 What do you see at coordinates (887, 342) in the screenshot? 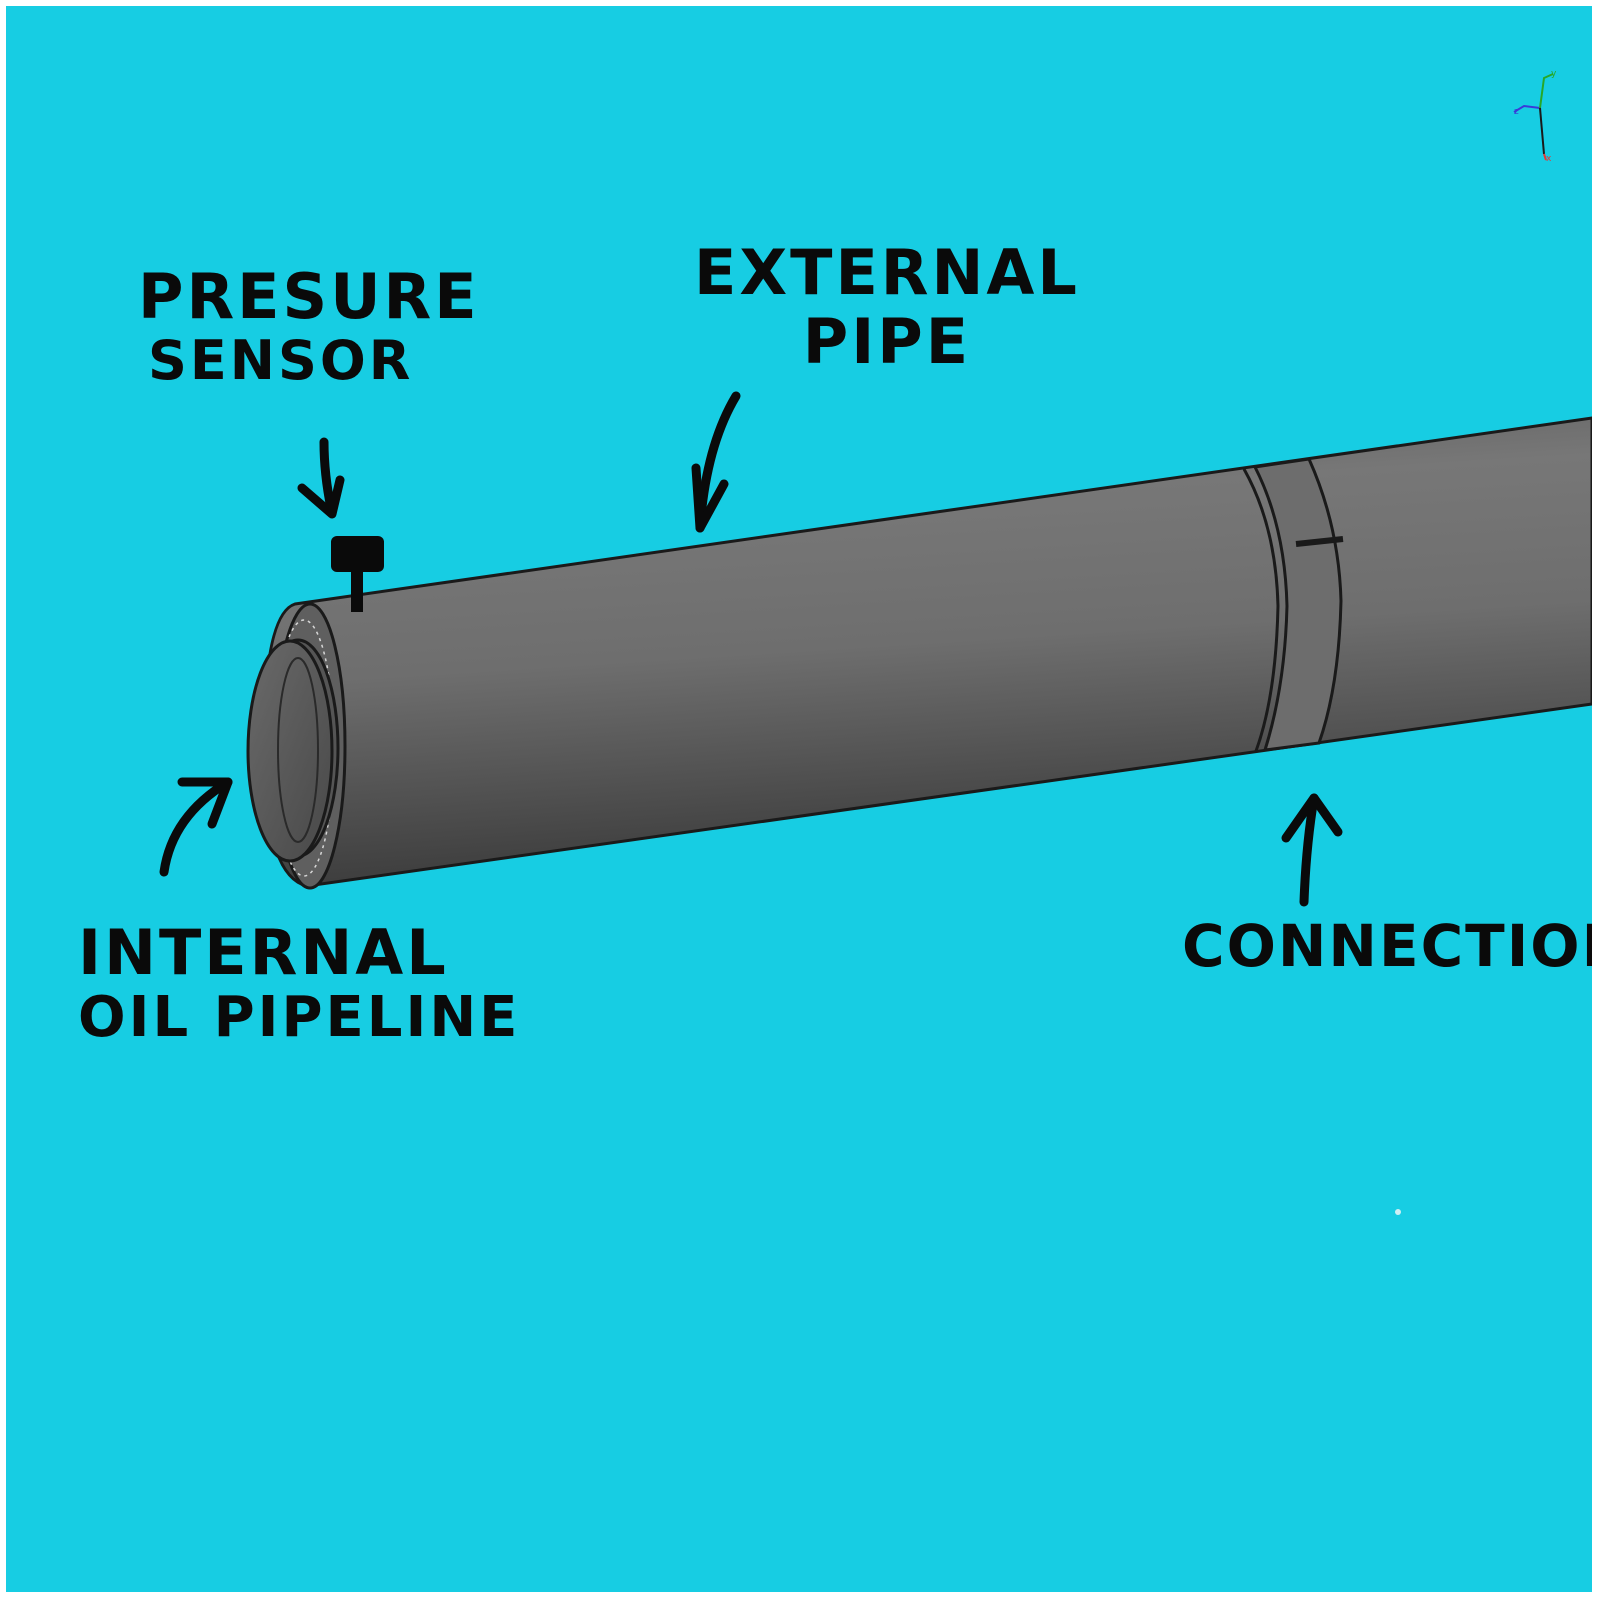
I see `label-line: Pipe` at bounding box center [887, 342].